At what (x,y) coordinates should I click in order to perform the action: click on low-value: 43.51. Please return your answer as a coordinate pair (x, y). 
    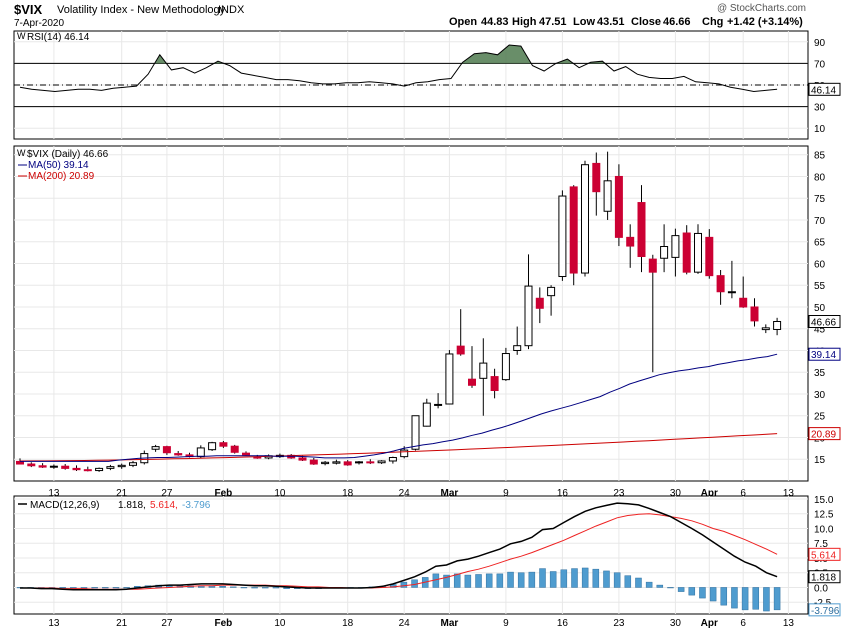
    Looking at the image, I should click on (611, 22).